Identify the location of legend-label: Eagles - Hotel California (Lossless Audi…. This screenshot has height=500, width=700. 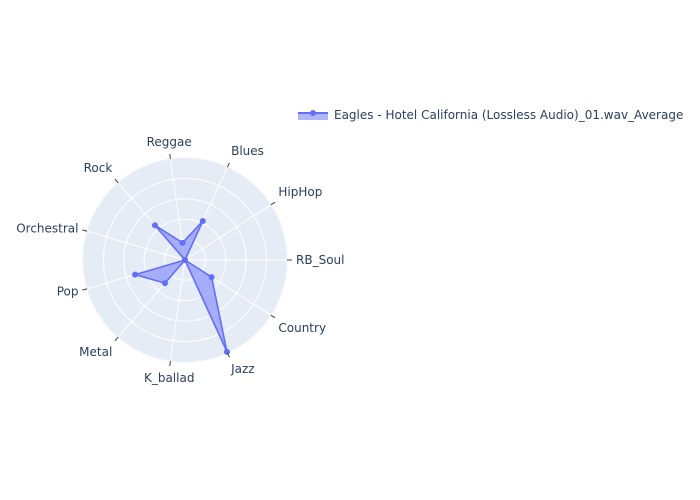
(508, 115).